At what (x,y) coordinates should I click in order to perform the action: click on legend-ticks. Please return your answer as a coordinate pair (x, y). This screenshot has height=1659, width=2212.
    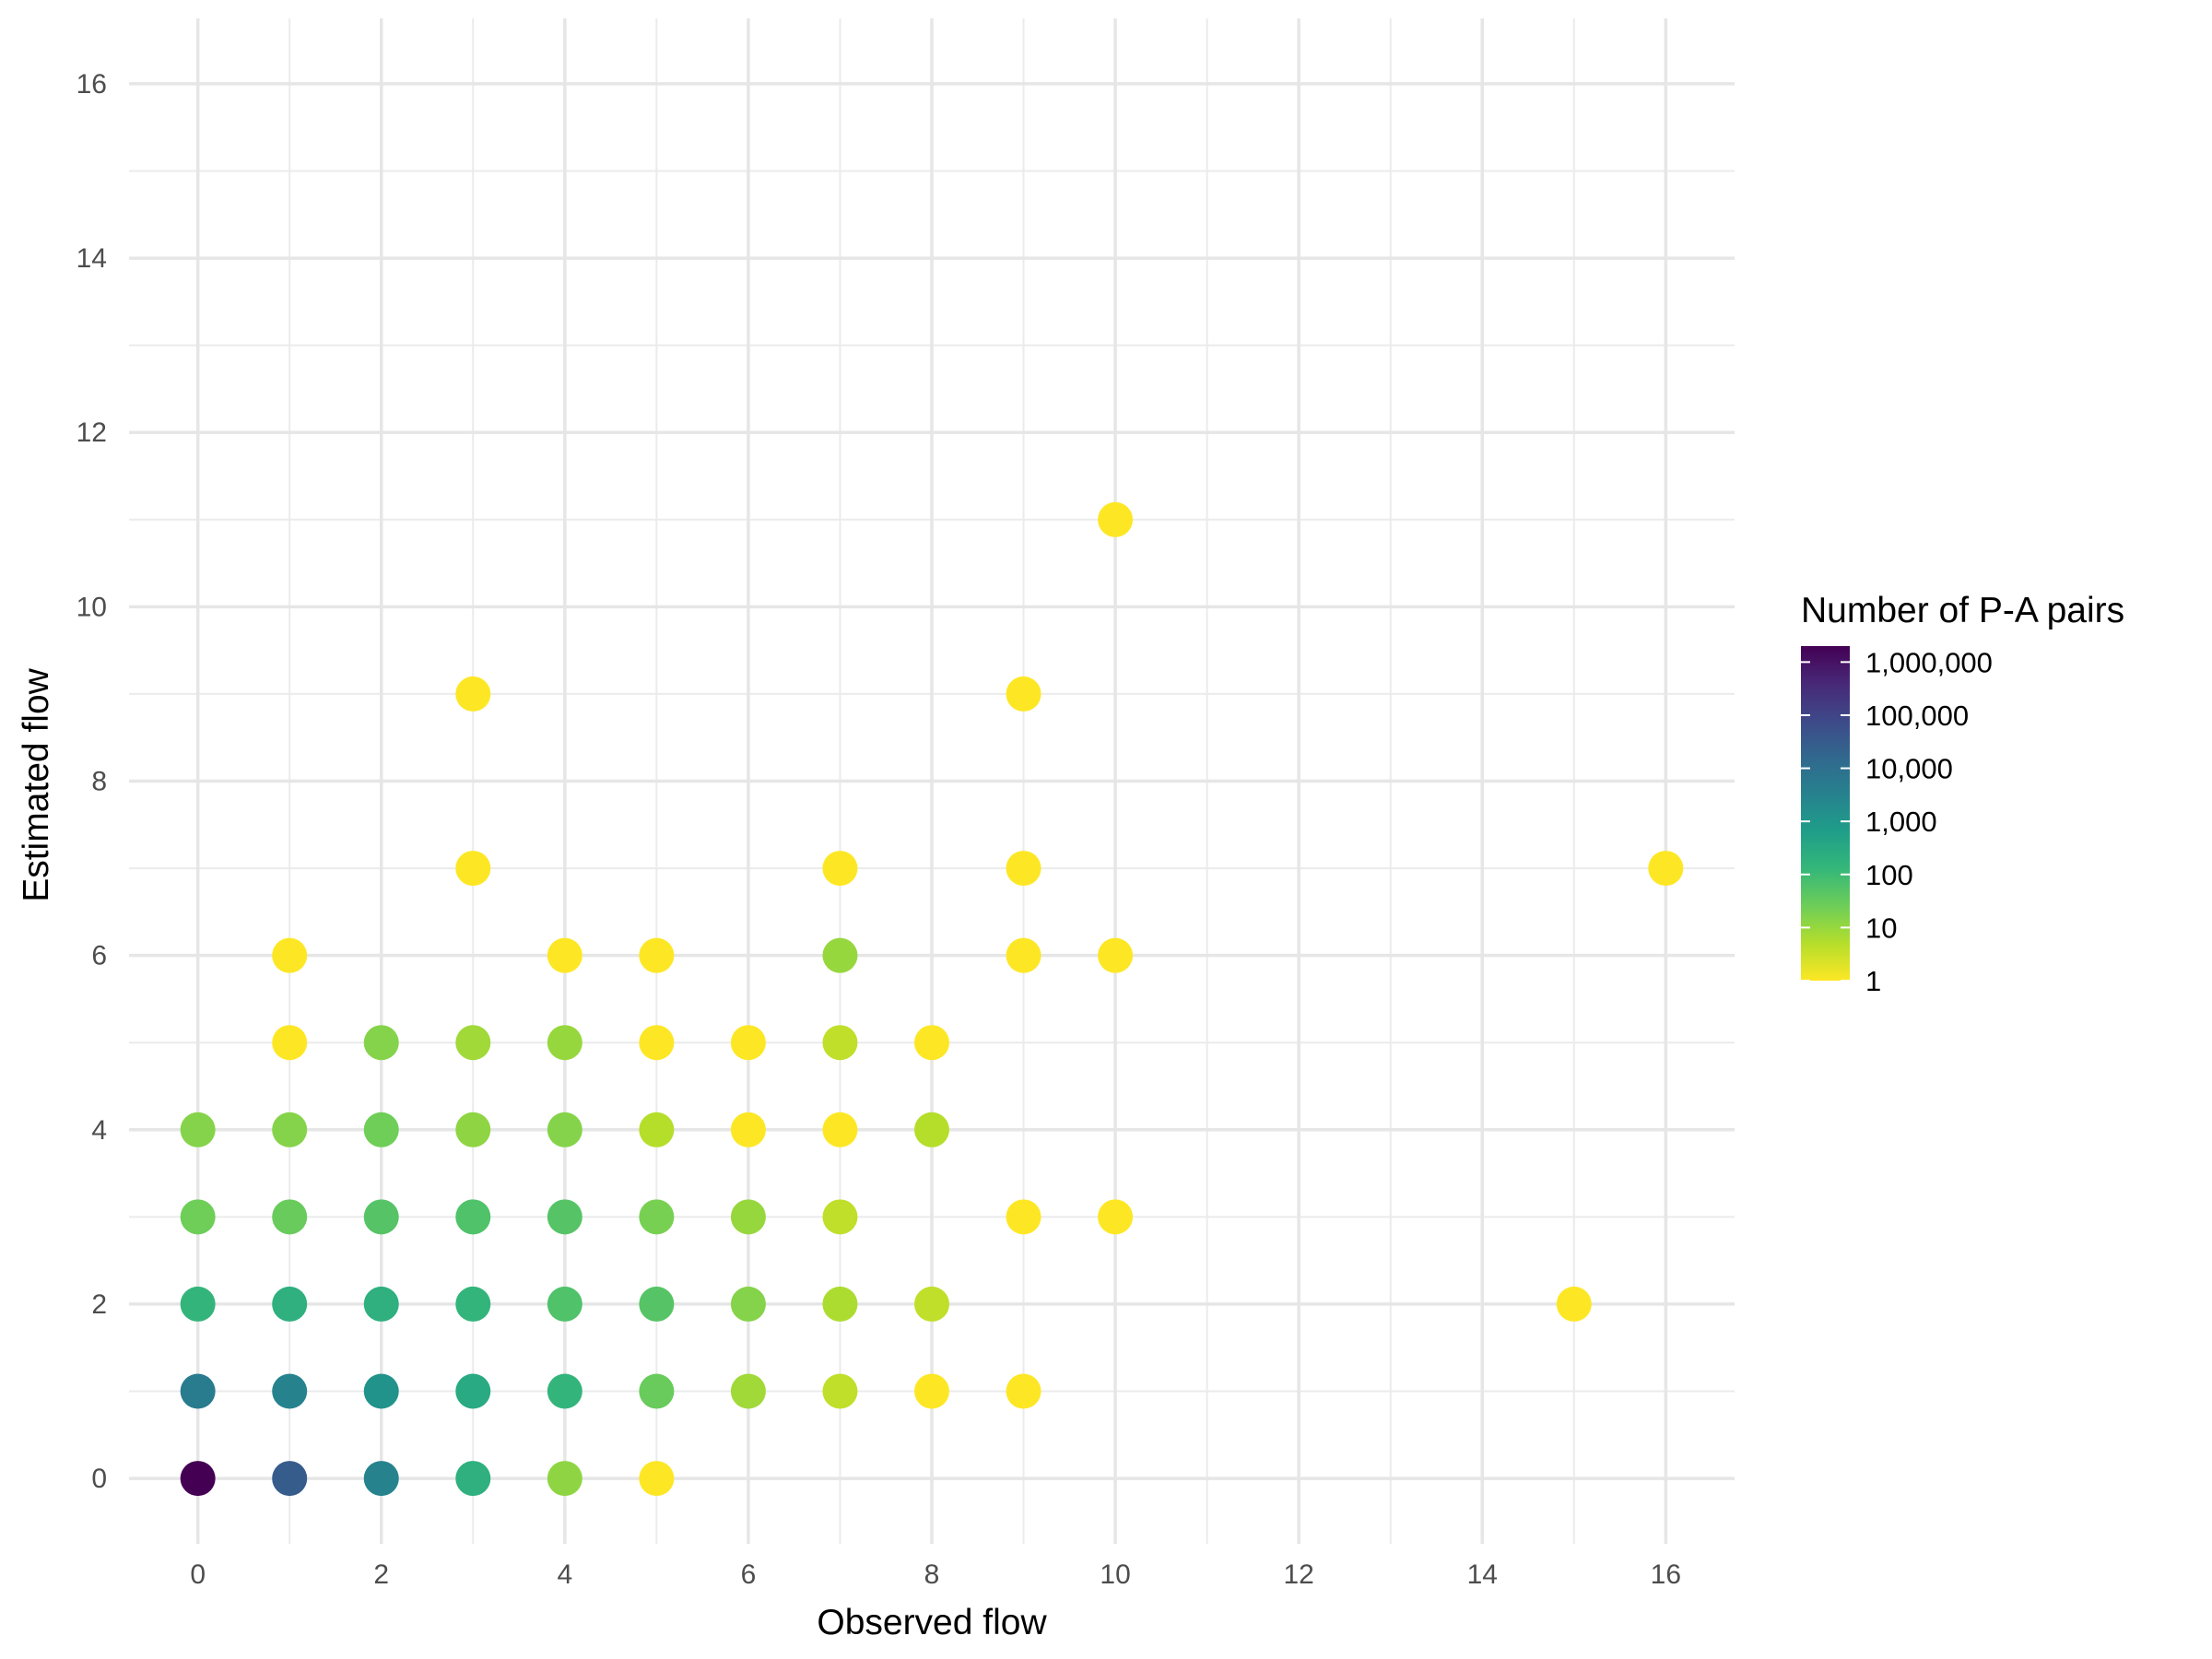
    Looking at the image, I should click on (1825, 821).